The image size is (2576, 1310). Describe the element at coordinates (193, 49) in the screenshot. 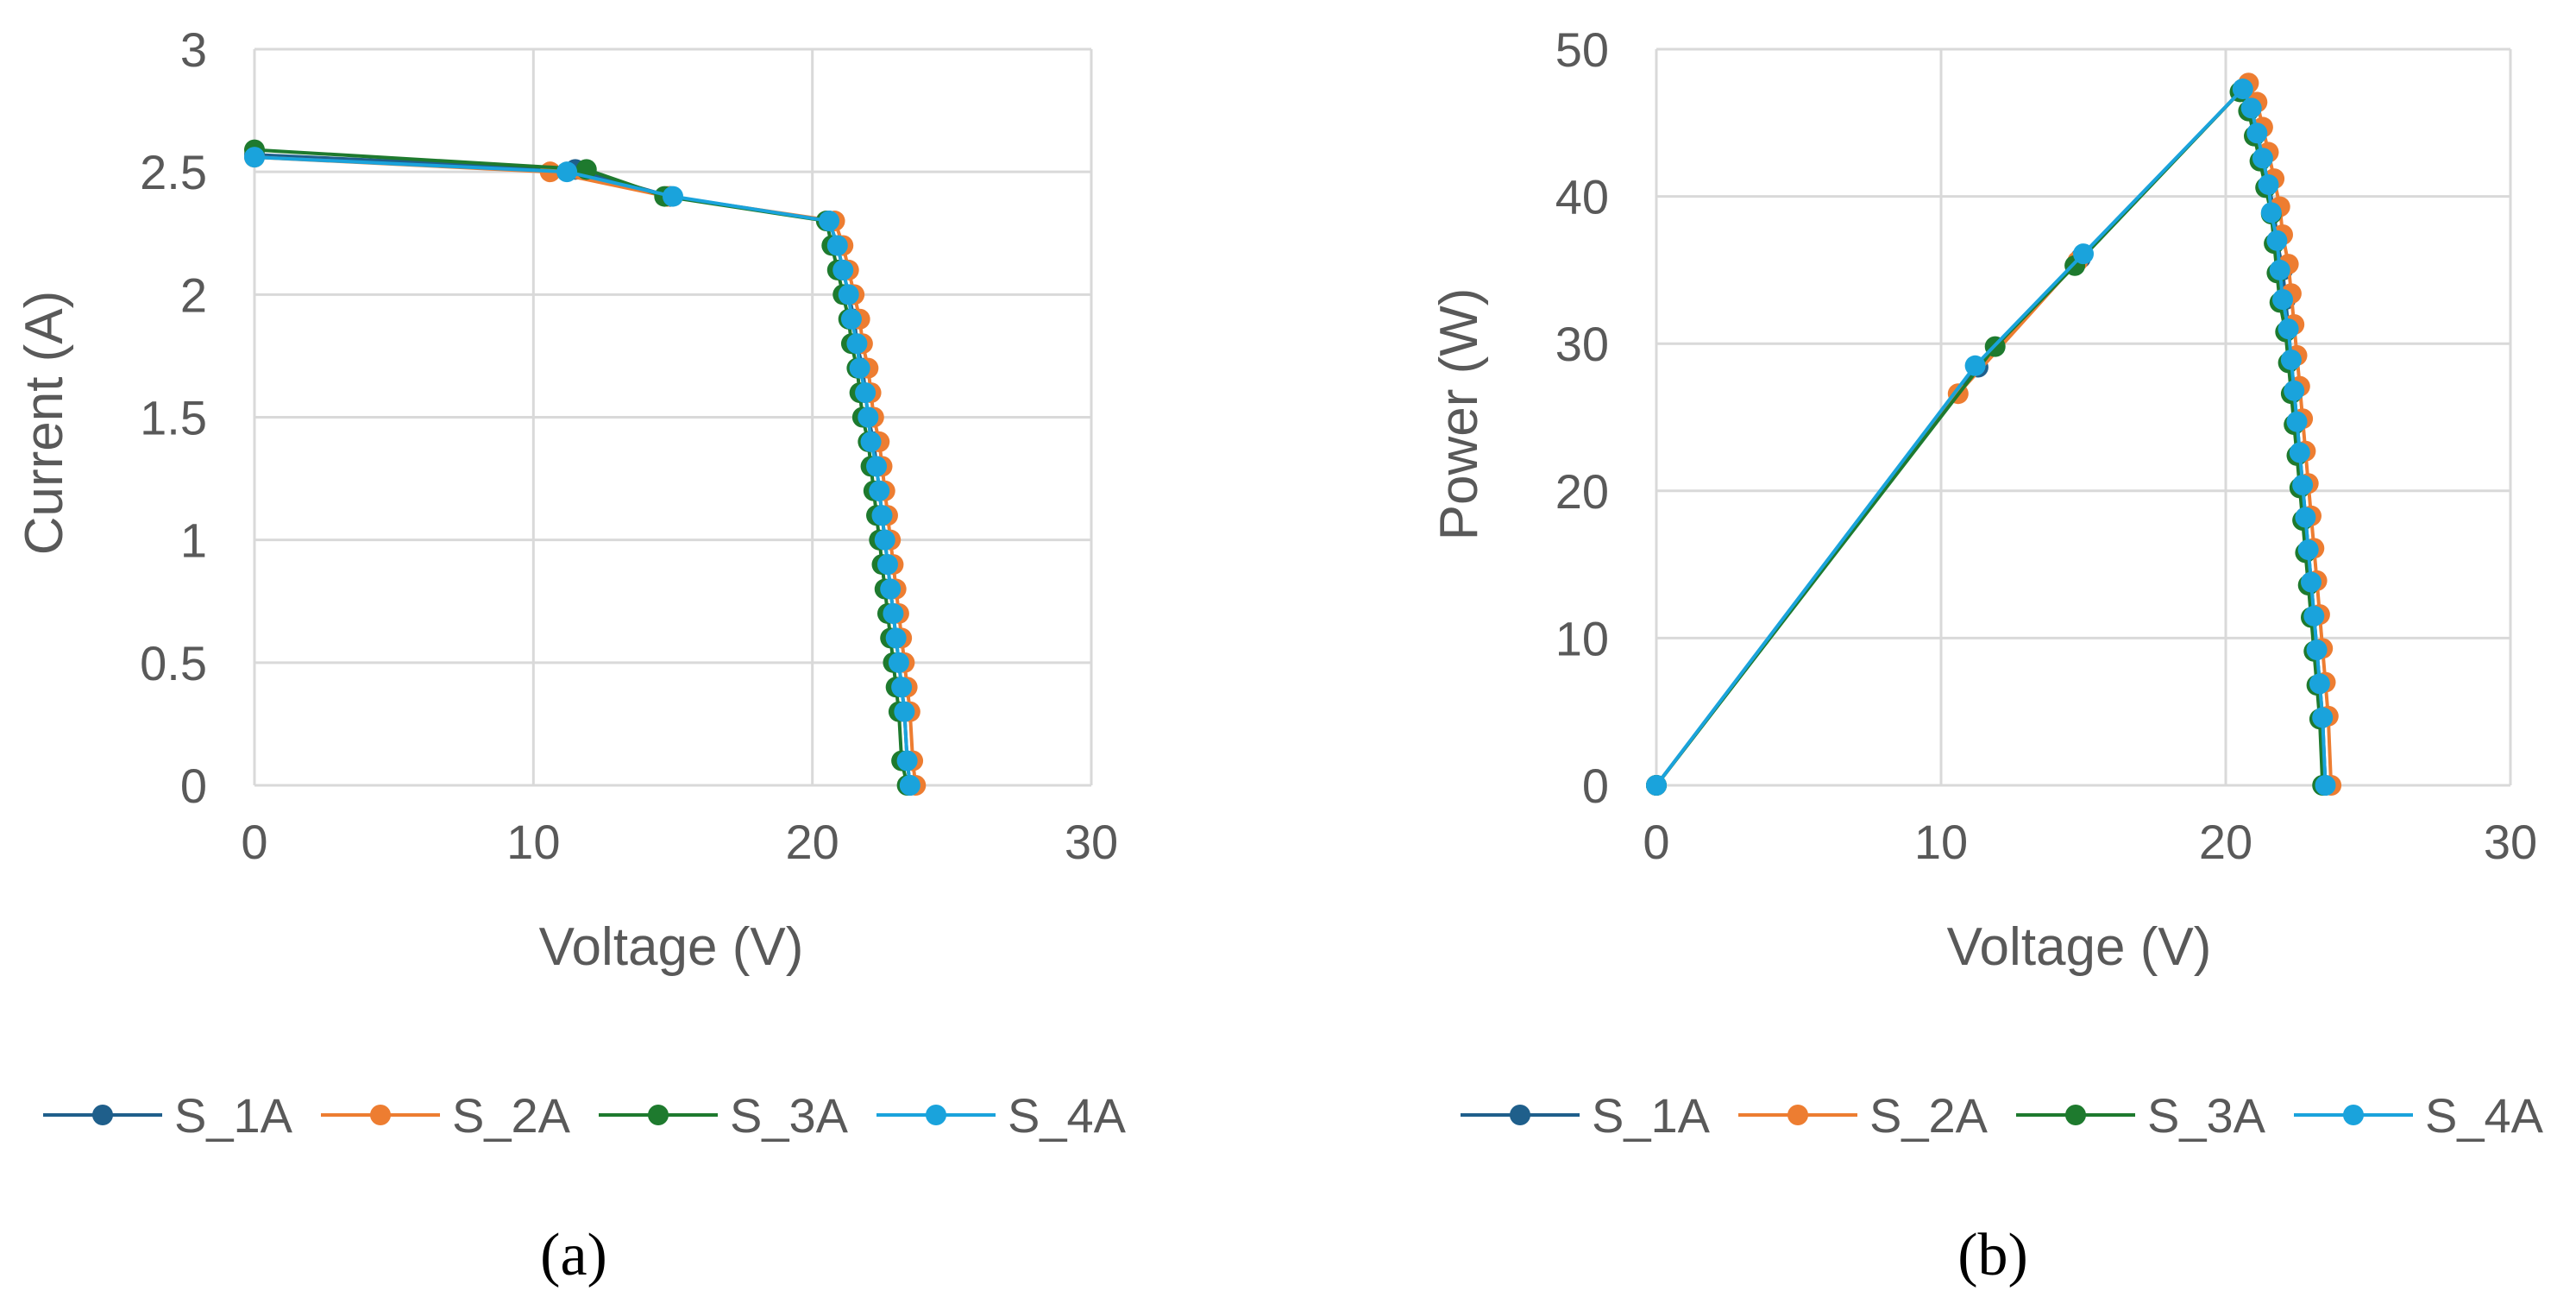

I see `y-tick-label: 3` at that location.